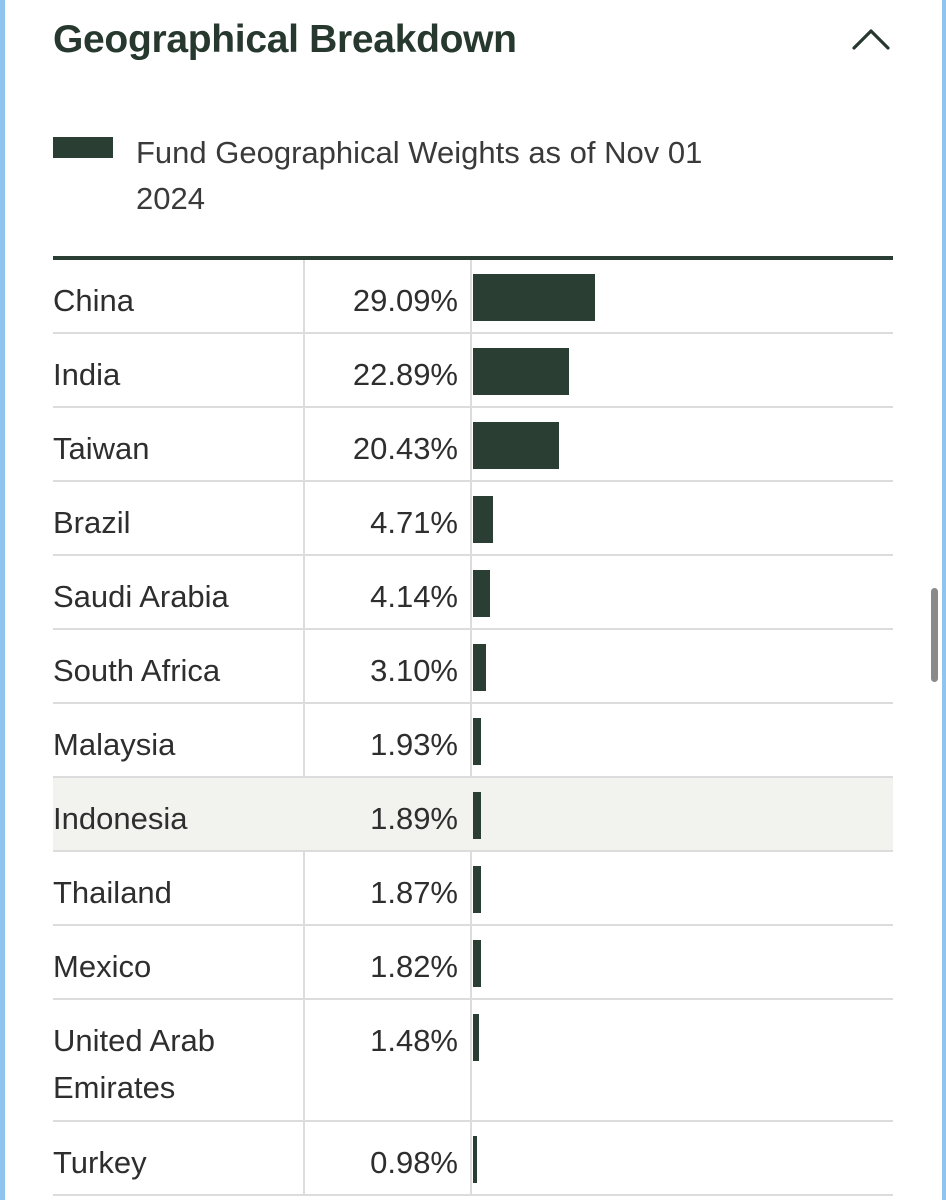 This screenshot has height=1200, width=946. I want to click on table-row: Brazil 4.71%, so click(473, 519).